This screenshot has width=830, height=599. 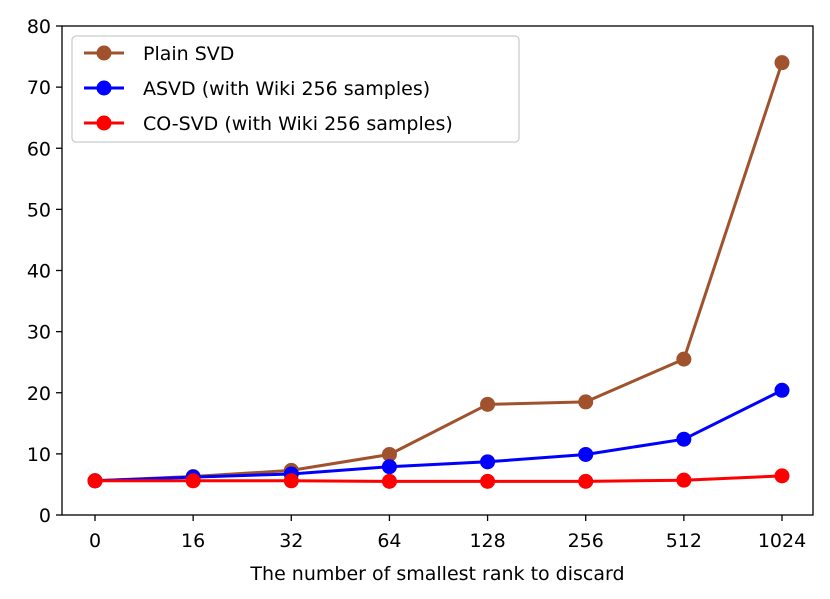 What do you see at coordinates (389, 541) in the screenshot?
I see `x-tick-label: 64` at bounding box center [389, 541].